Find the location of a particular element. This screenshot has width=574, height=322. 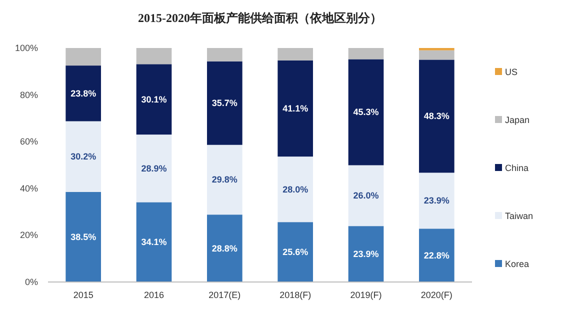

data-label: 30.1% is located at coordinates (154, 99).